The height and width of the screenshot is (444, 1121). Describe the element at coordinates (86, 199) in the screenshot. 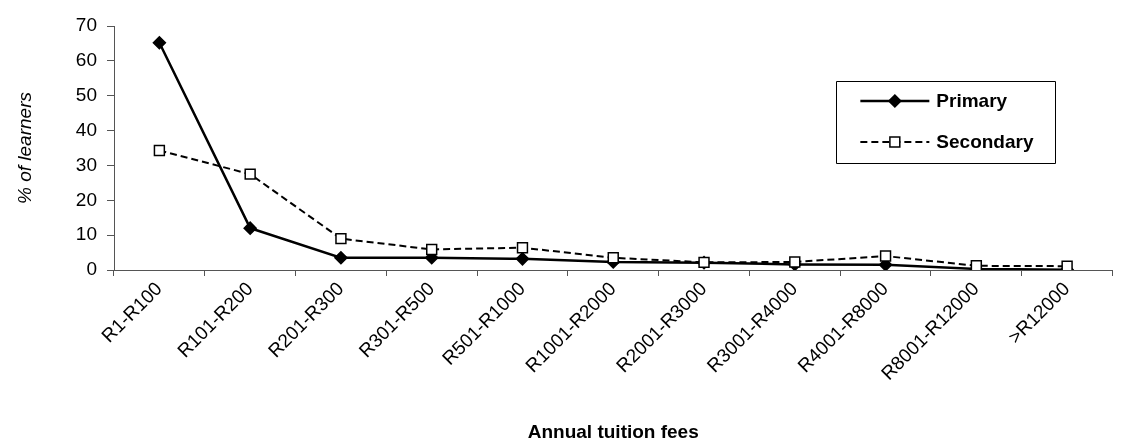

I see `y-tick-label: 20` at that location.